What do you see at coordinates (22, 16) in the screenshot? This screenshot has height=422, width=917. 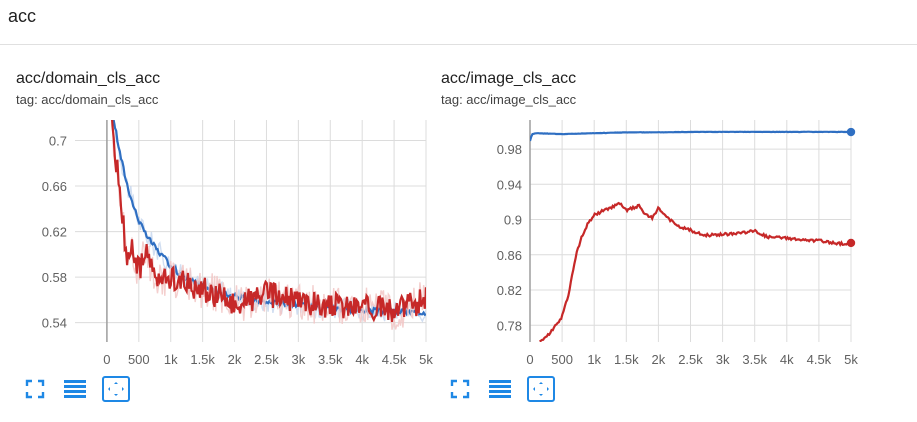 I see `section-title: acc` at bounding box center [22, 16].